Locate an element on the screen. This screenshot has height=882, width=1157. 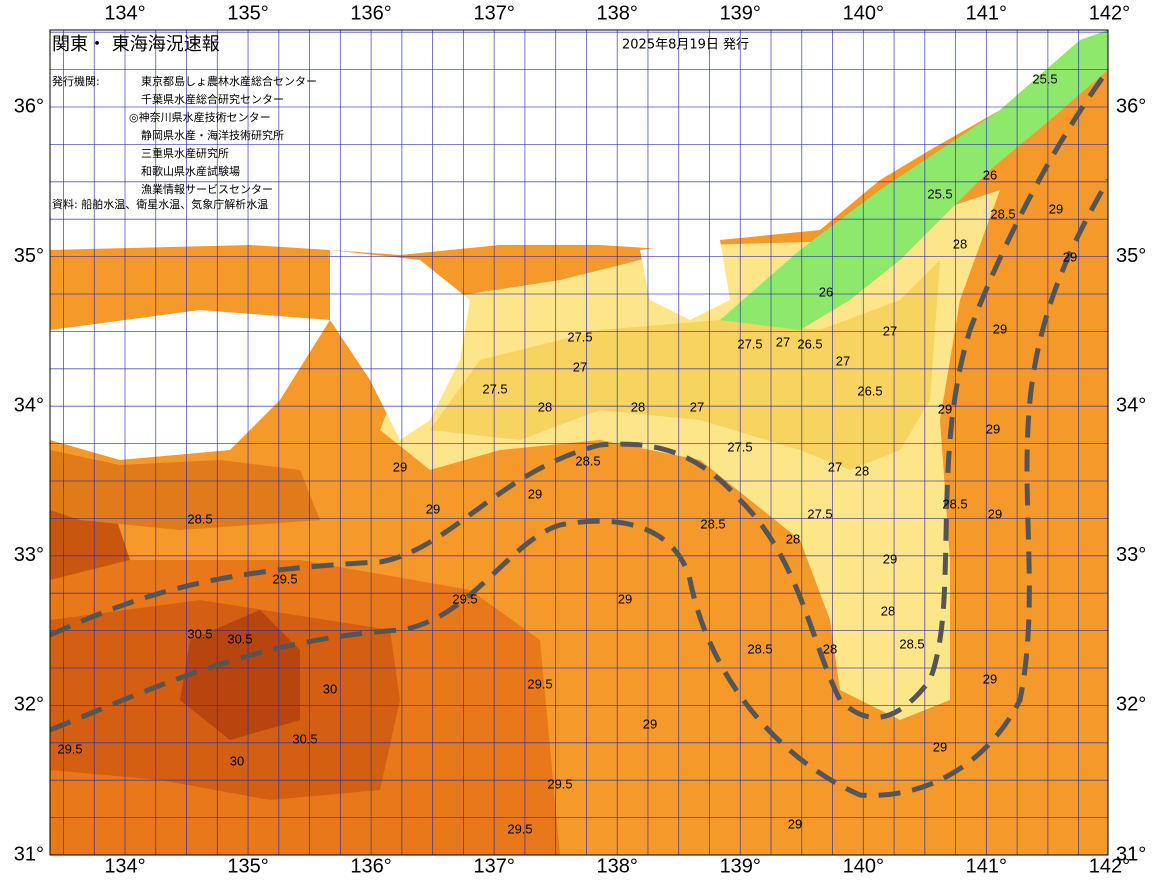
issuer: 静岡県水産・海洋技術研究所 is located at coordinates (212, 135).